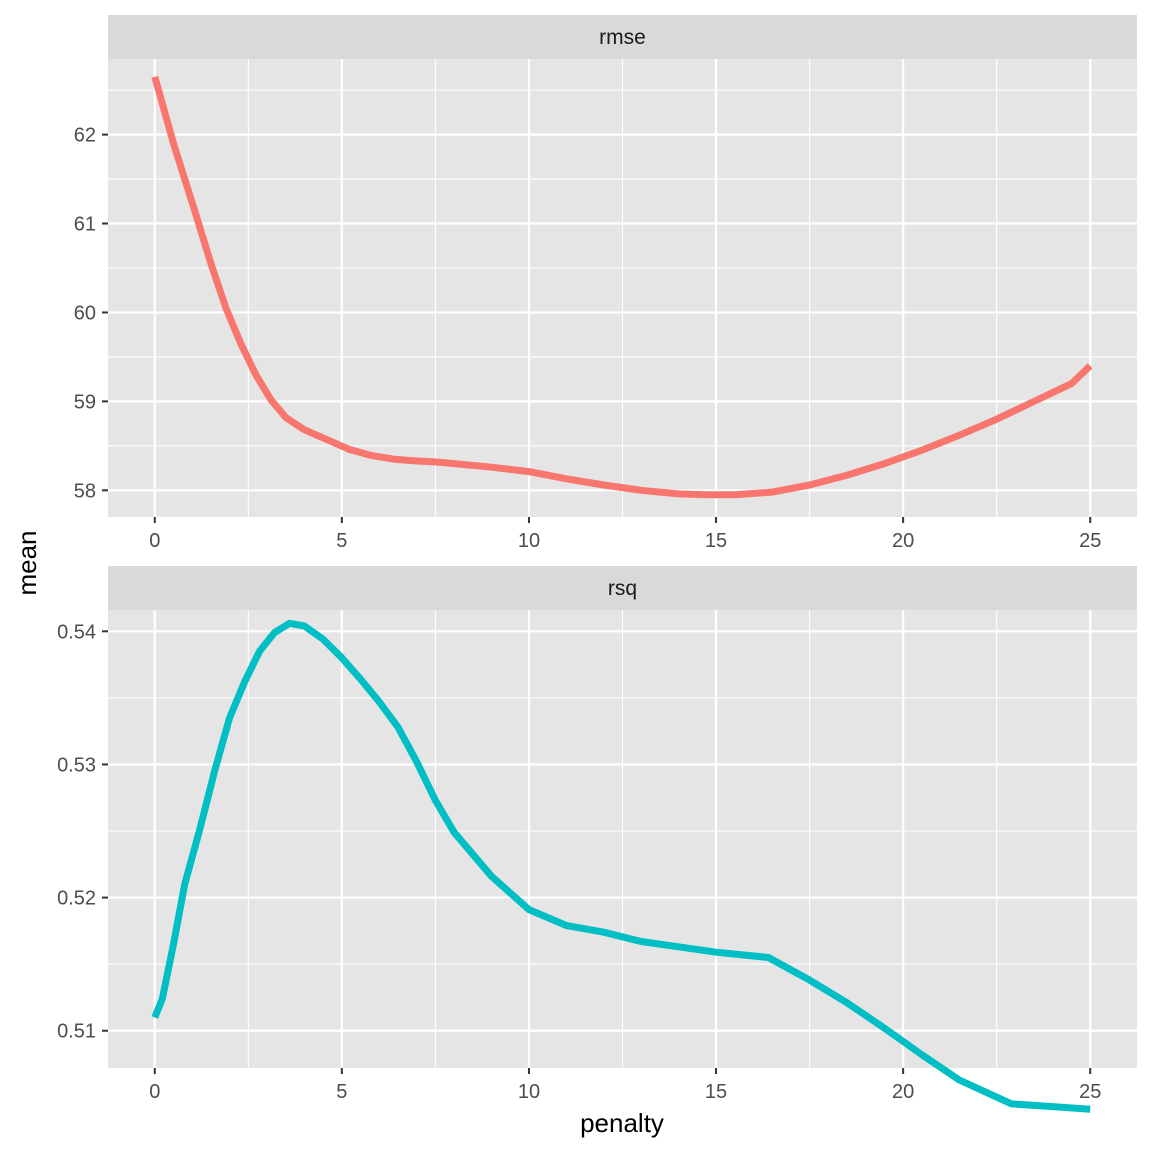 The height and width of the screenshot is (1152, 1152). What do you see at coordinates (85, 491) in the screenshot?
I see `y-tick-label: 58` at bounding box center [85, 491].